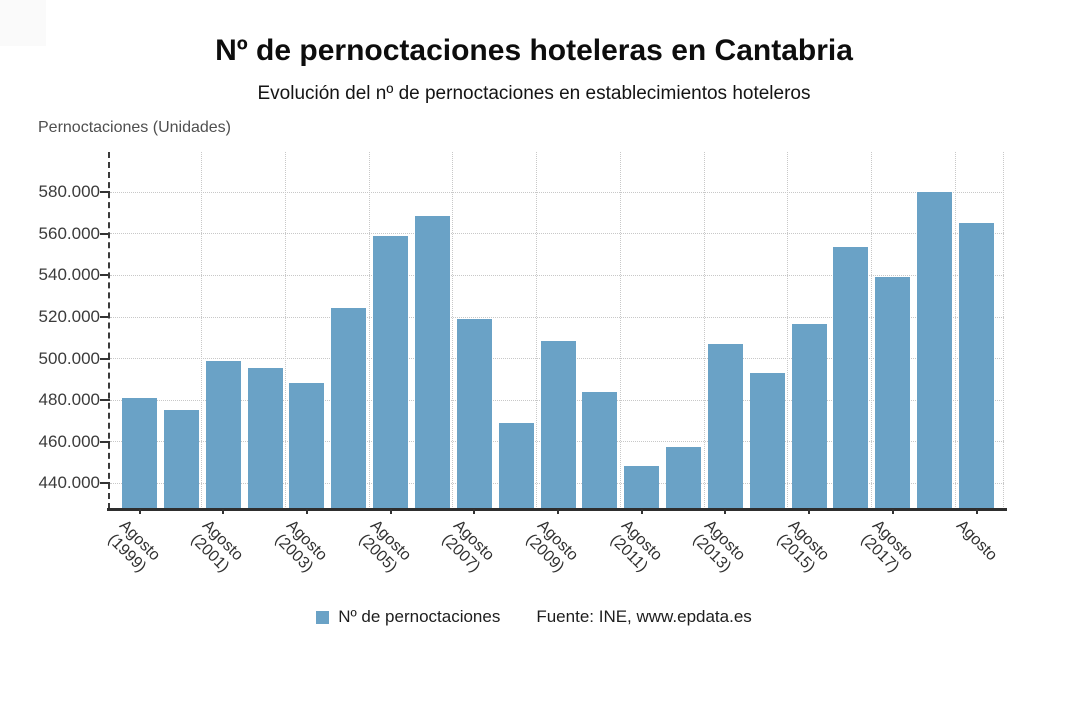 This screenshot has width=1068, height=720. I want to click on x-tick-label: Agosto (2009), so click(551, 547).